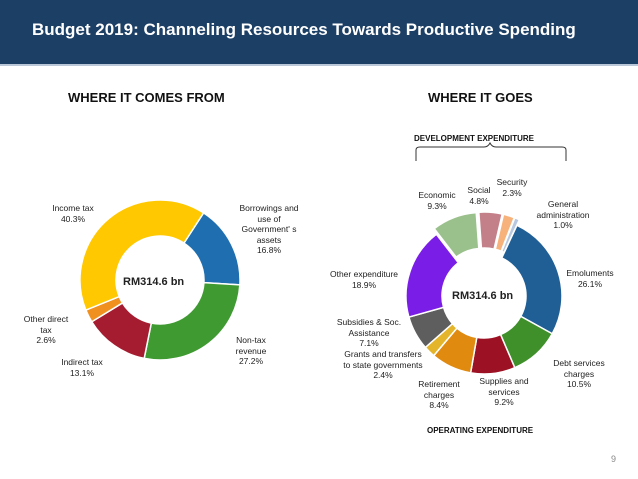  I want to click on emoluments-label: Emoluments 26.1%, so click(590, 278).